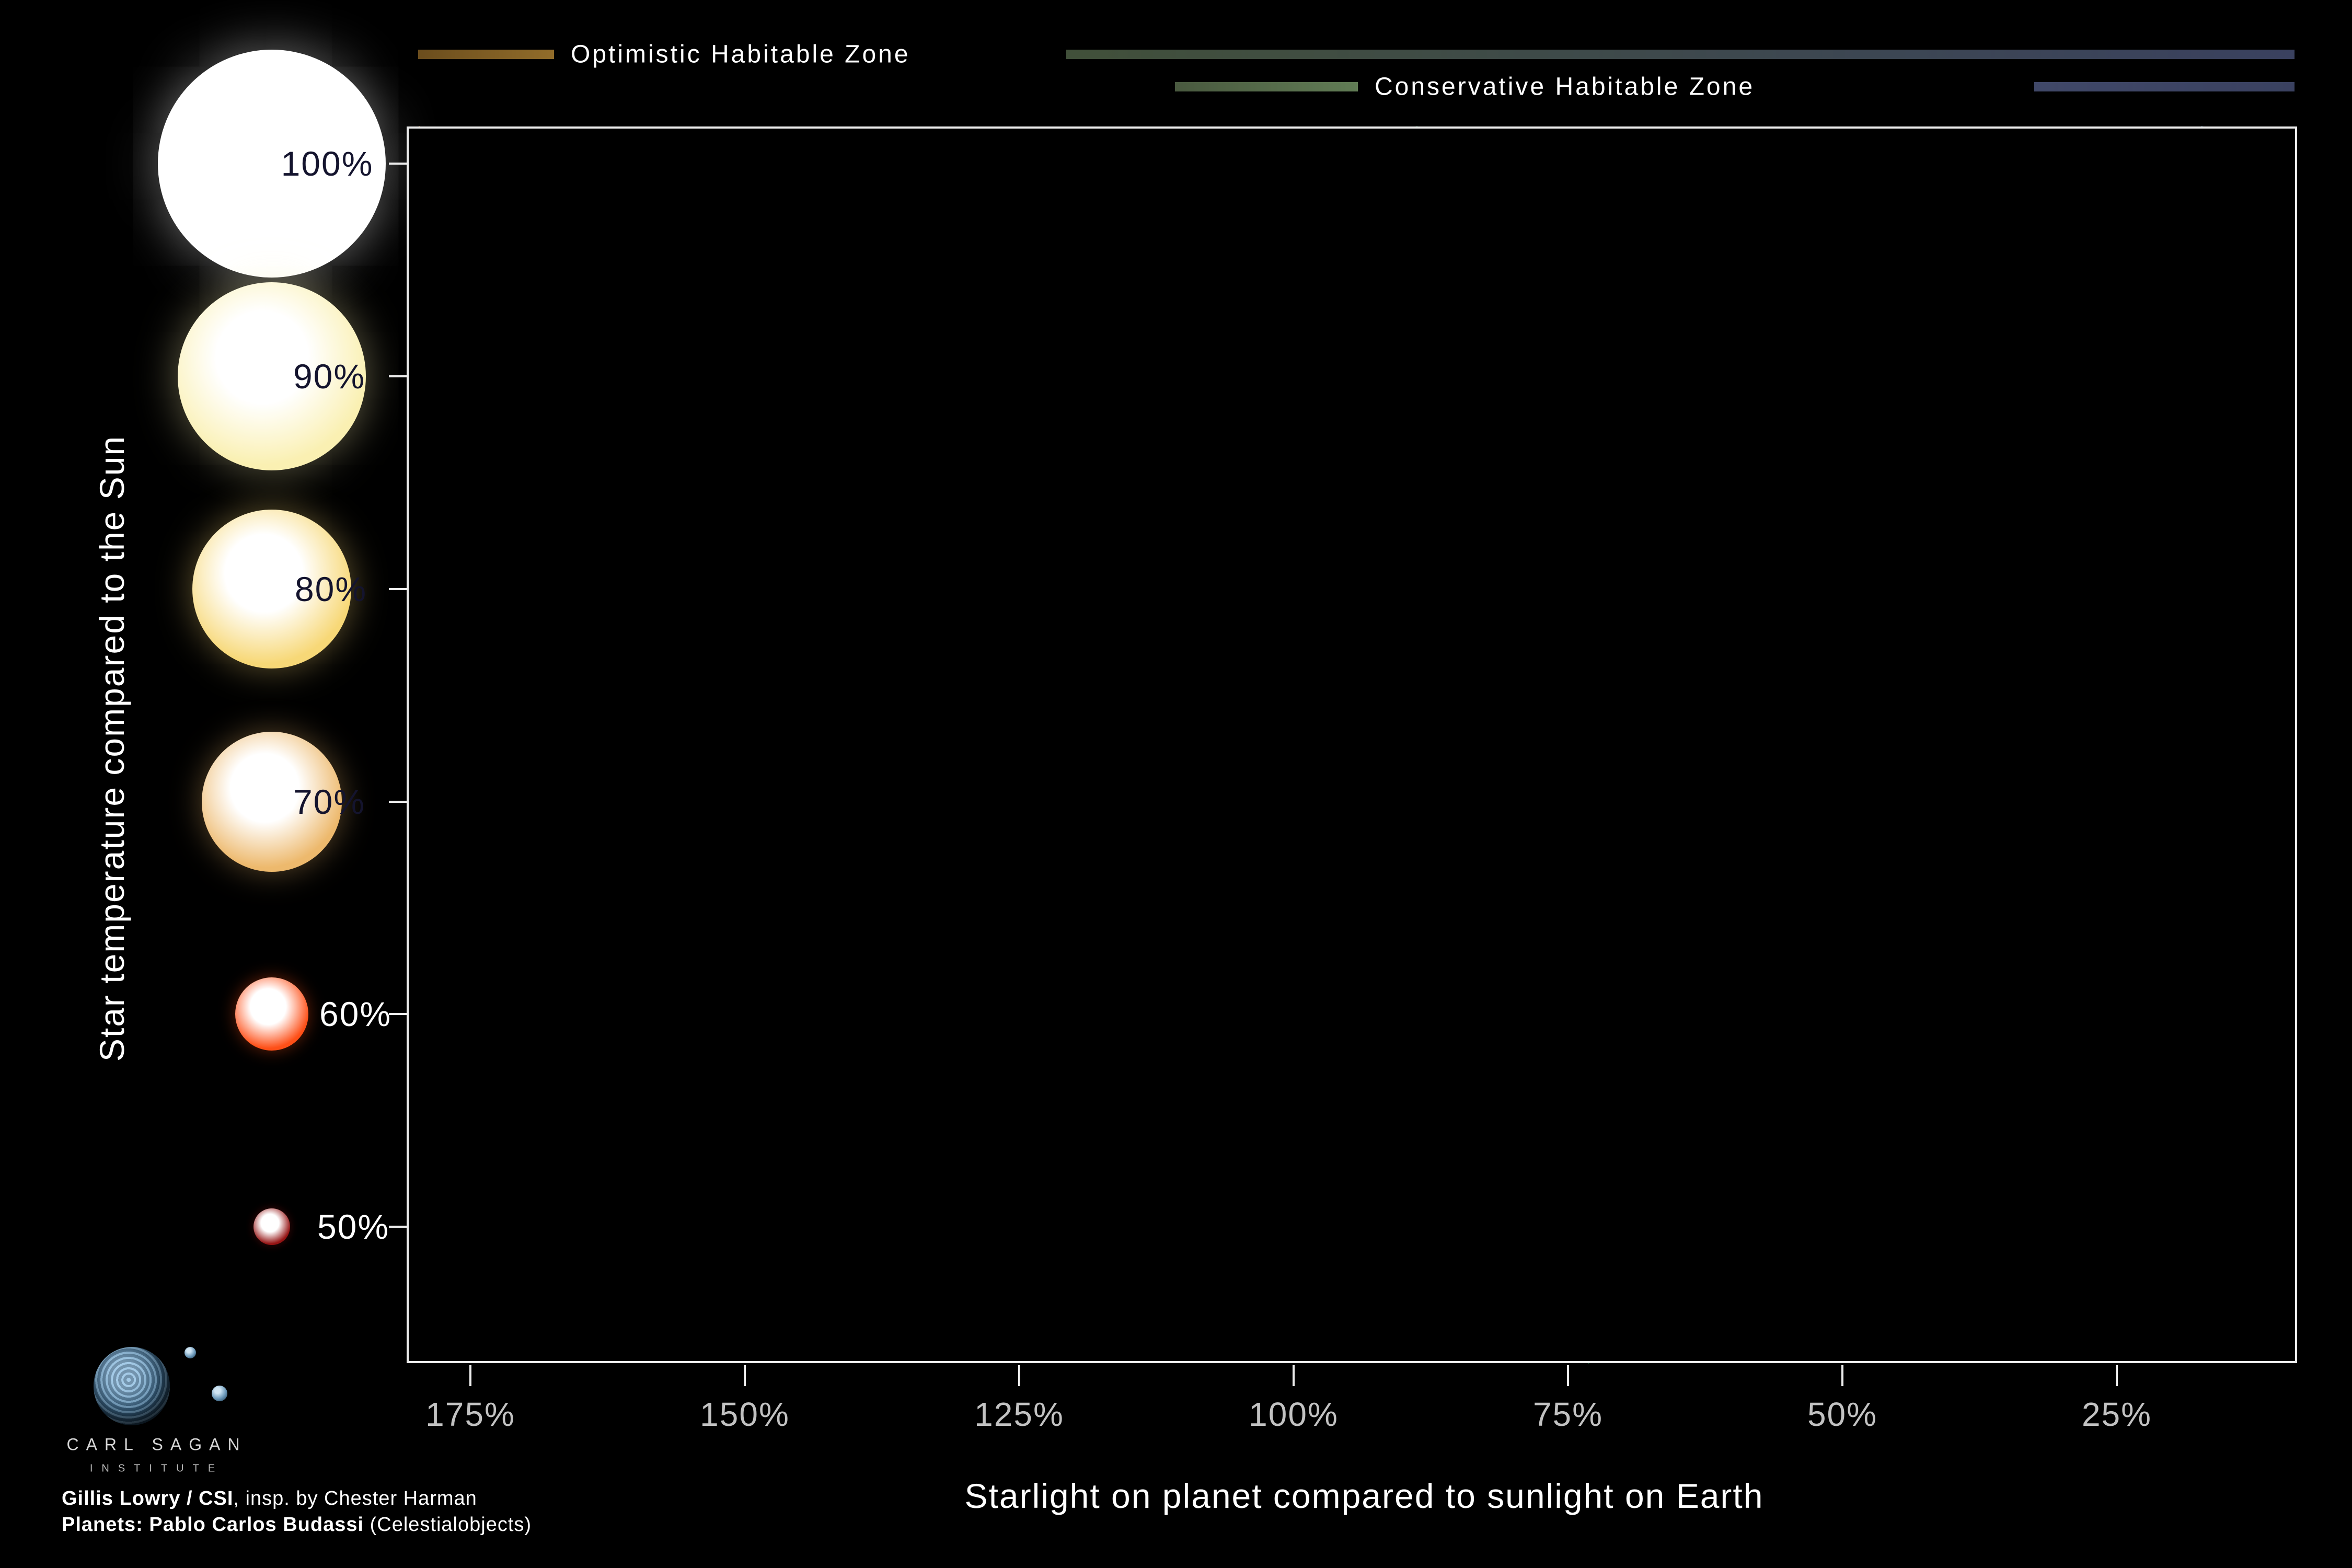  What do you see at coordinates (327, 163) in the screenshot?
I see `star-temp-label-100: 100%` at bounding box center [327, 163].